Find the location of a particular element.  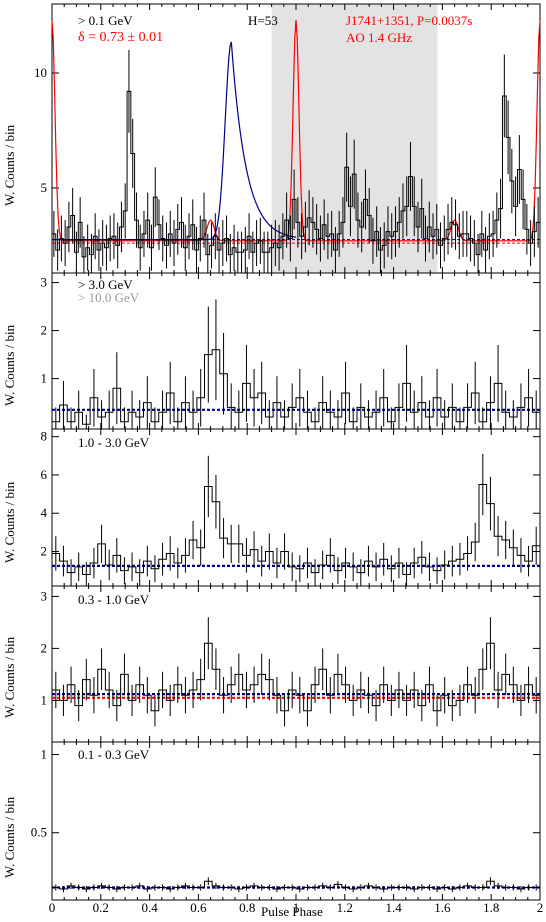

x-tick-label: 0.6 is located at coordinates (198, 907).